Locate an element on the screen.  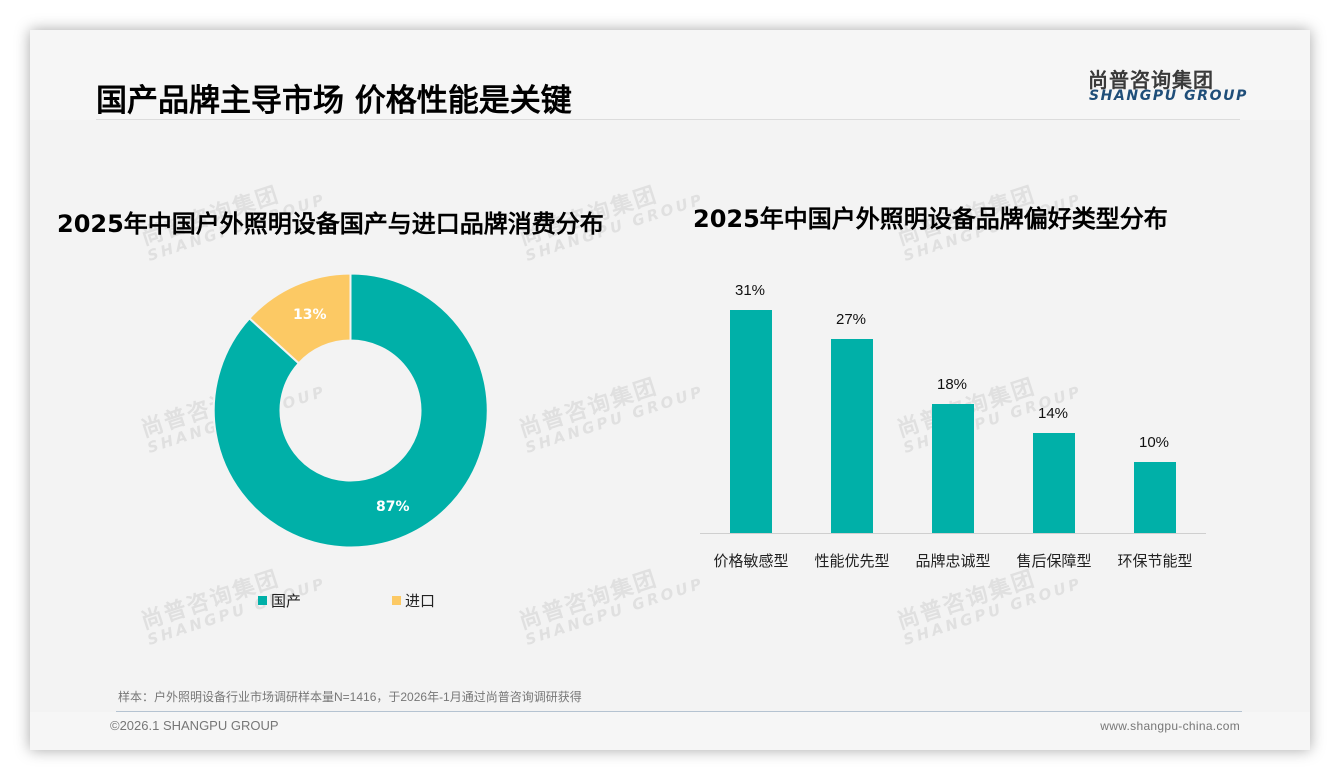
donut-slice-domestic is located at coordinates (350, 410).